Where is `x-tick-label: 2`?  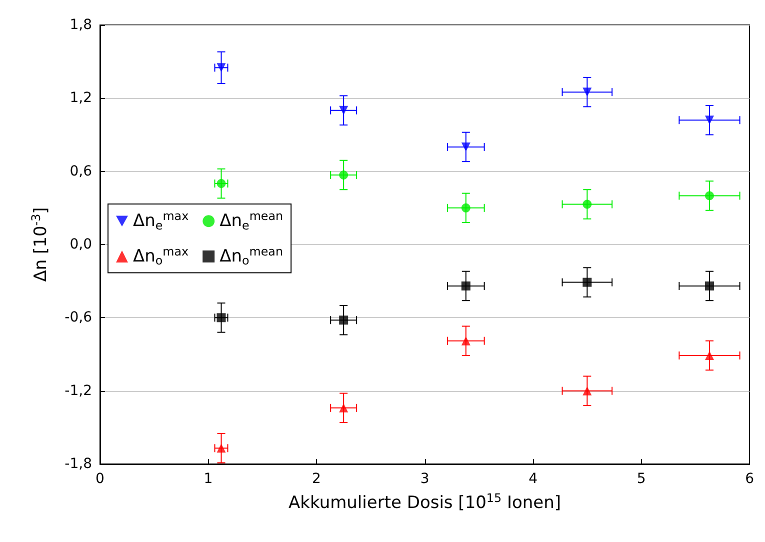
x-tick-label: 2 is located at coordinates (316, 479).